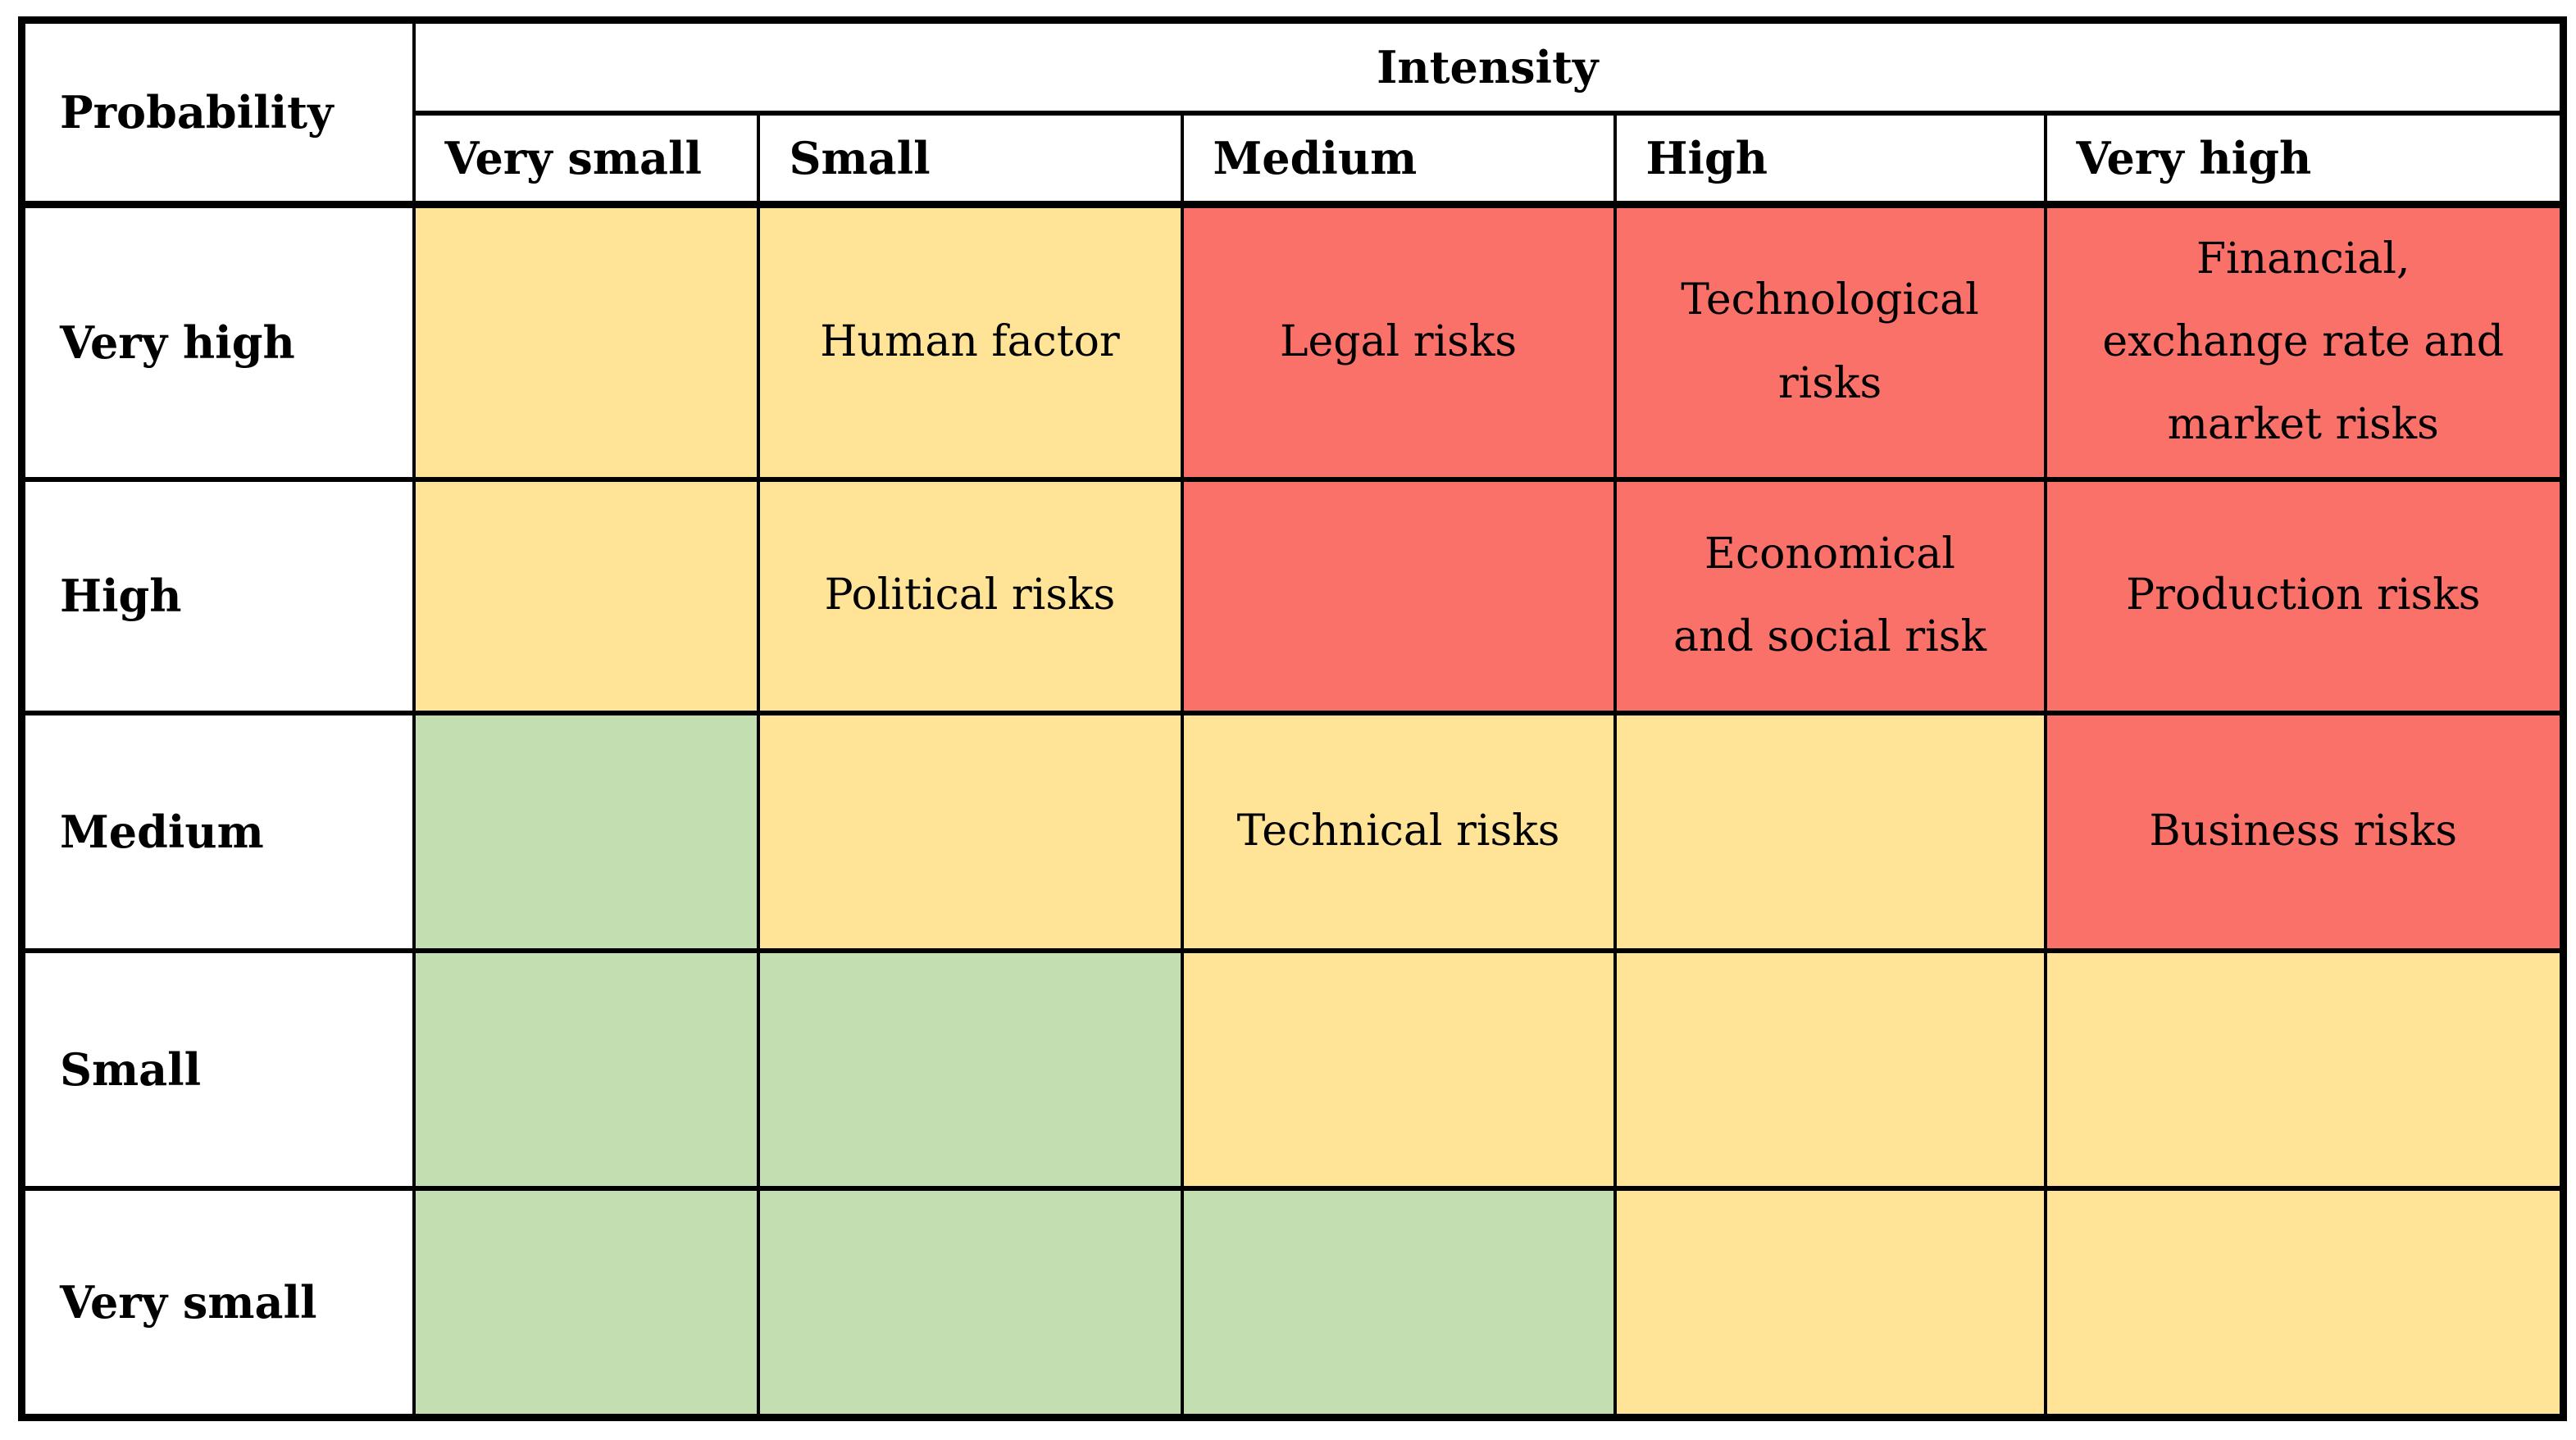  What do you see at coordinates (1830, 595) in the screenshot?
I see `cell-high-high: Economical and social risk` at bounding box center [1830, 595].